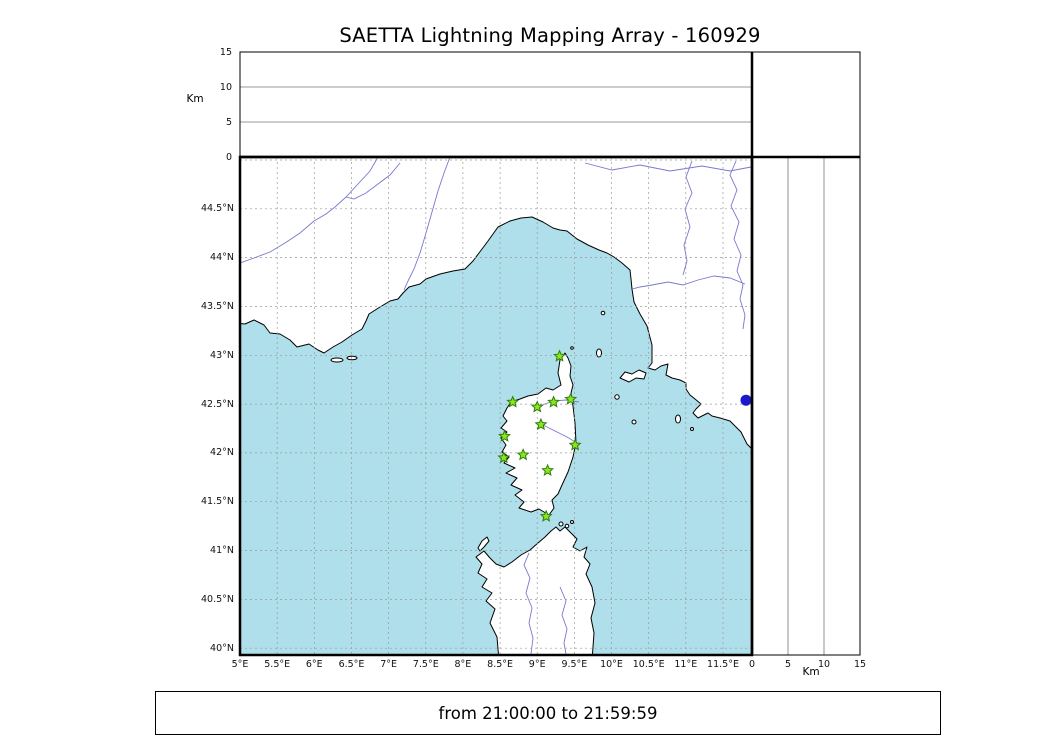 The height and width of the screenshot is (750, 1050). Describe the element at coordinates (737, 245) in the screenshot. I see `river-tiber` at that location.